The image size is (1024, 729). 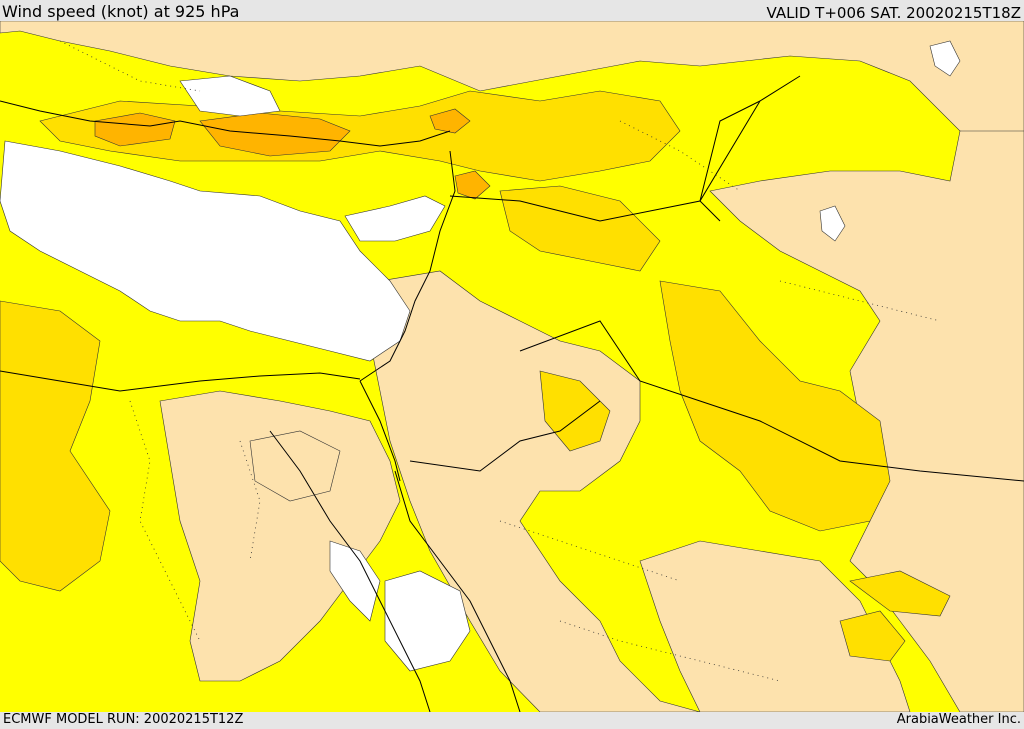 I want to click on coastline-africa, so click(x=180, y=381).